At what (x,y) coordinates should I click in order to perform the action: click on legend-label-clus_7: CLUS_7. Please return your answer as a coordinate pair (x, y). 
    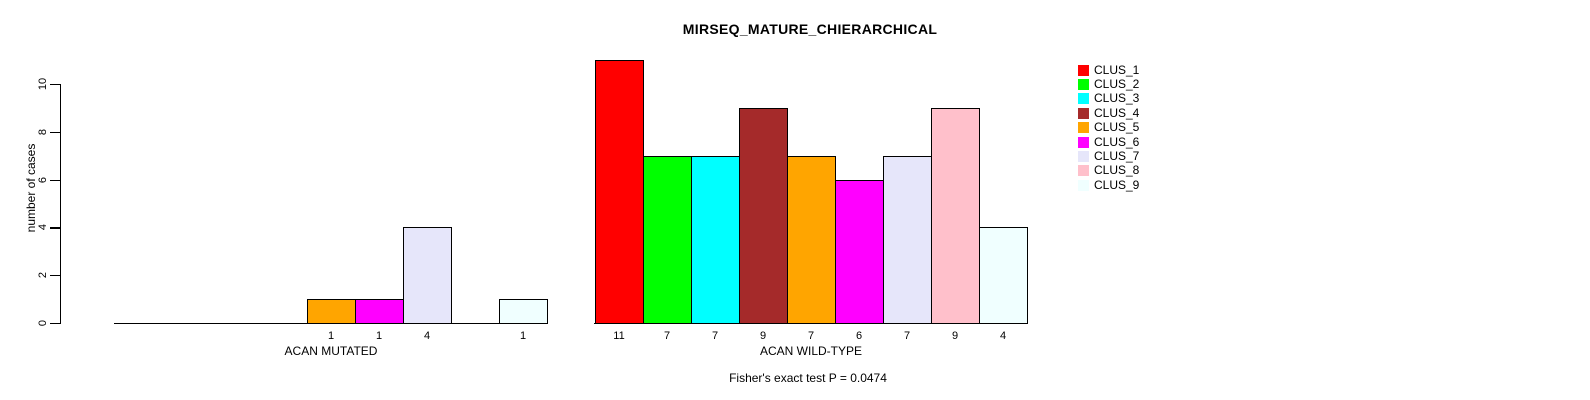
    Looking at the image, I should click on (1117, 155).